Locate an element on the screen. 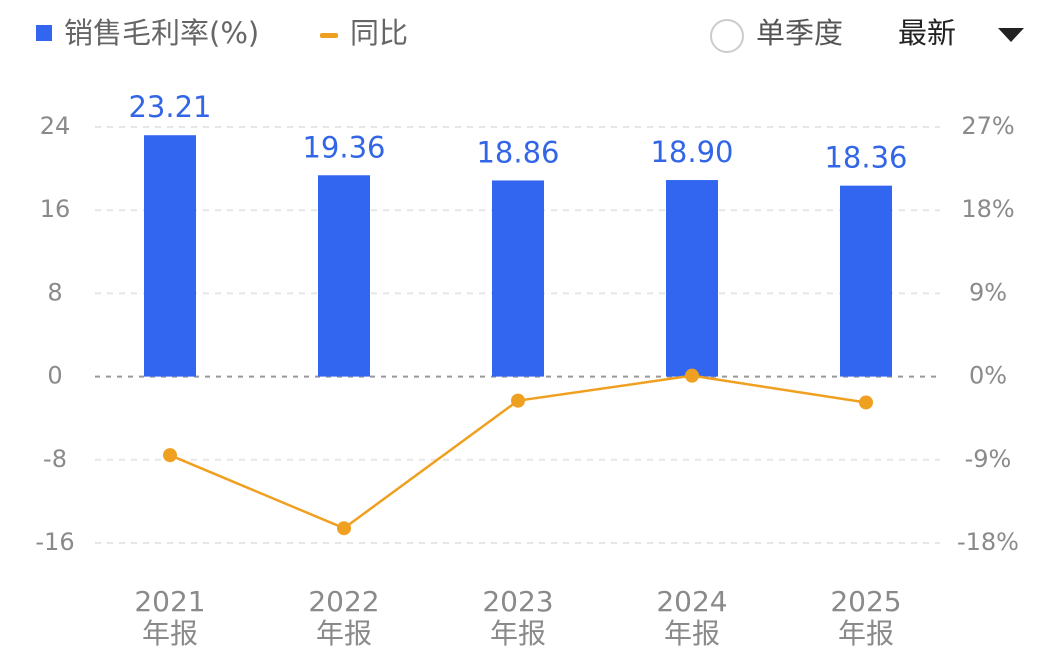 This screenshot has width=1048, height=664. value-label: 19.36 is located at coordinates (343, 147).